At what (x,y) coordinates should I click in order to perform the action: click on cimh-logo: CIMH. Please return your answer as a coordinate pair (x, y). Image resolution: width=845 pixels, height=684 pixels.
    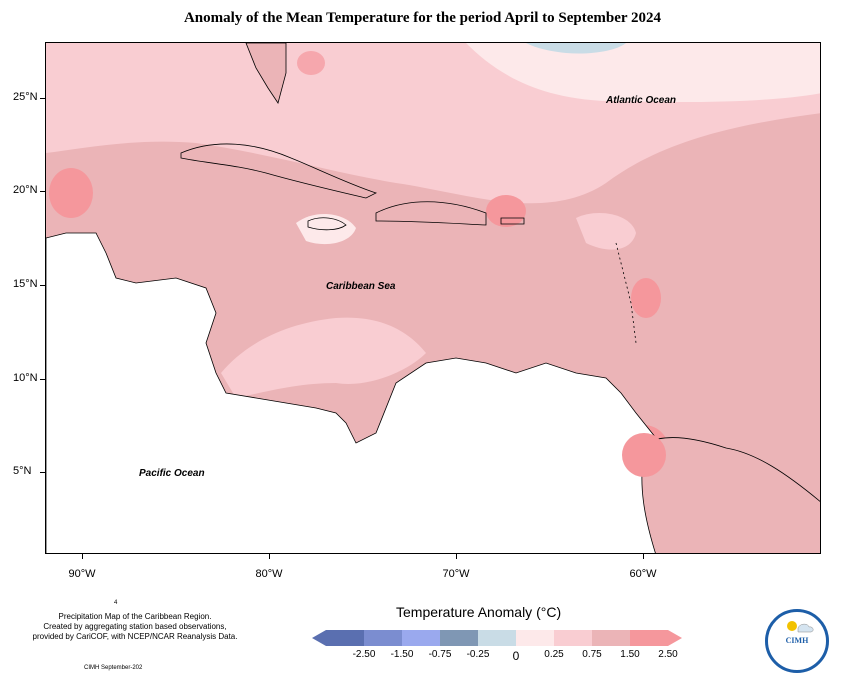
    Looking at the image, I should click on (797, 641).